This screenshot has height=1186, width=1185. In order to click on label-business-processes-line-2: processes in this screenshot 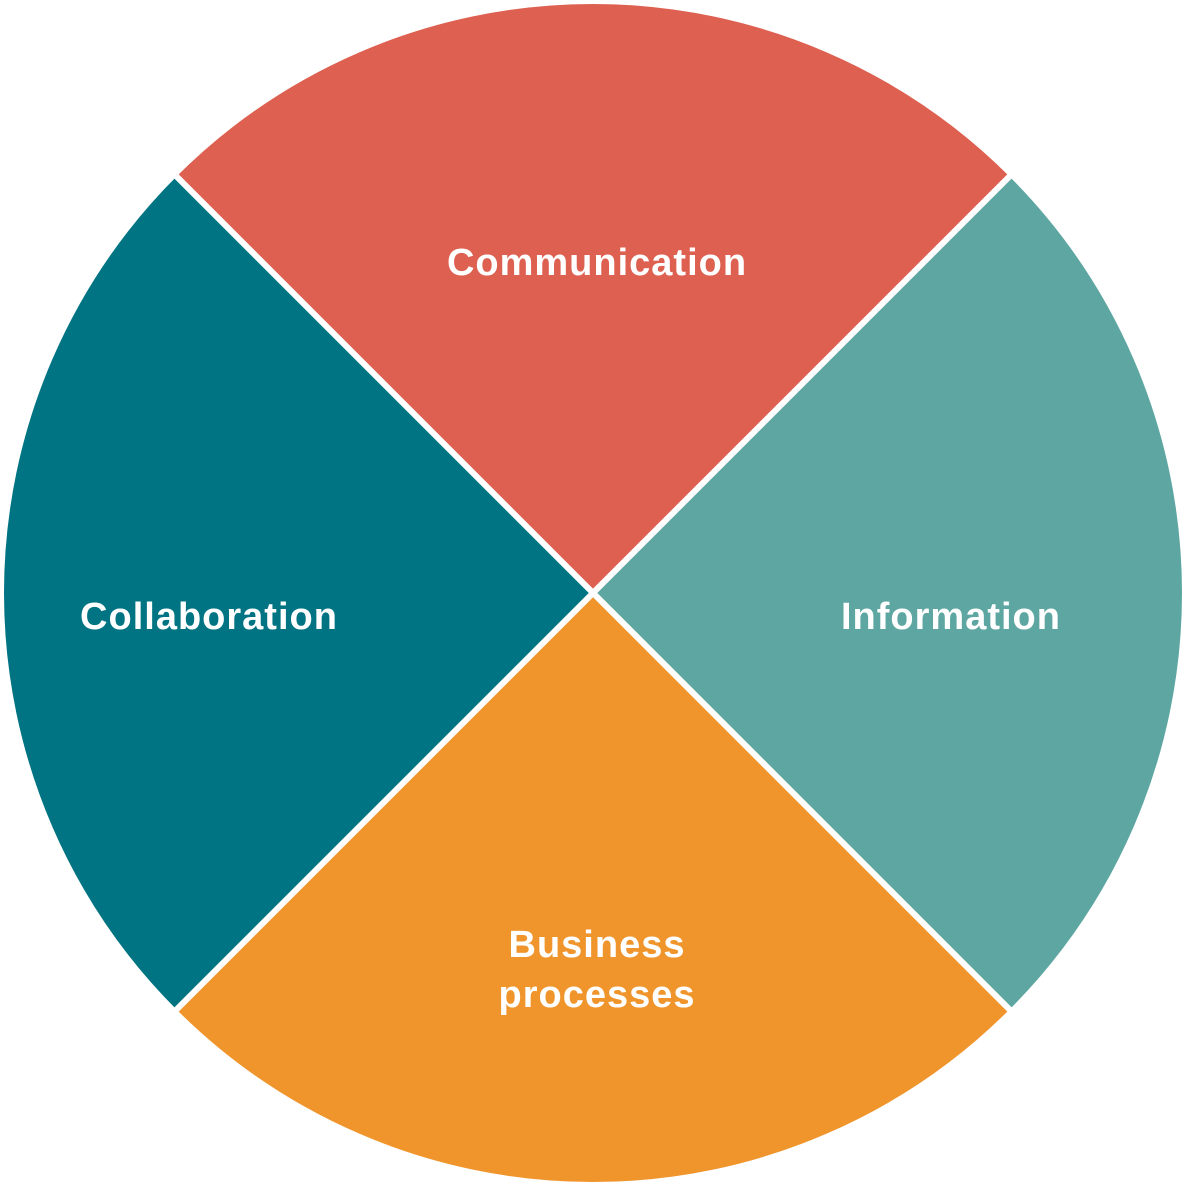, I will do `click(596, 995)`.